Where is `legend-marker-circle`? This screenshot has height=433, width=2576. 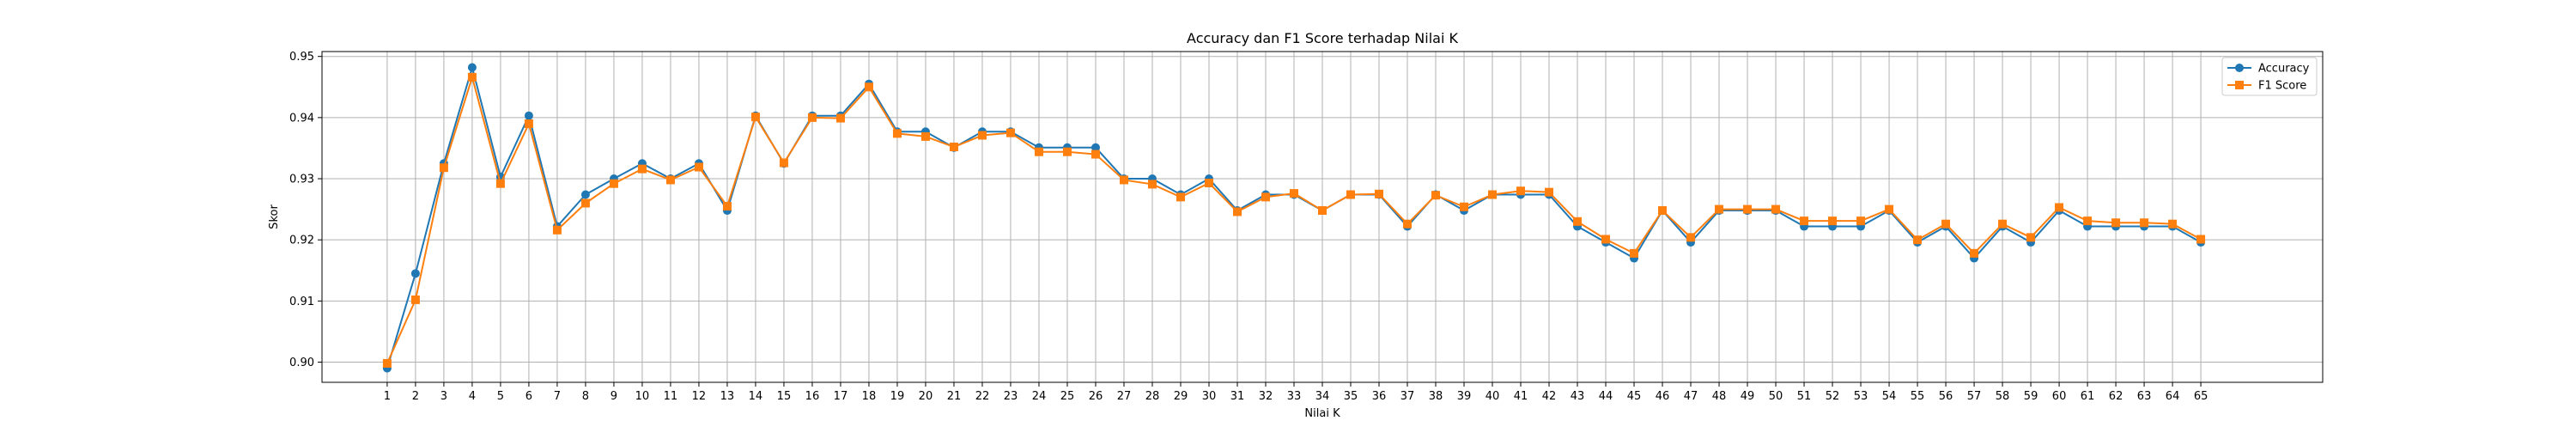 legend-marker-circle is located at coordinates (2239, 68).